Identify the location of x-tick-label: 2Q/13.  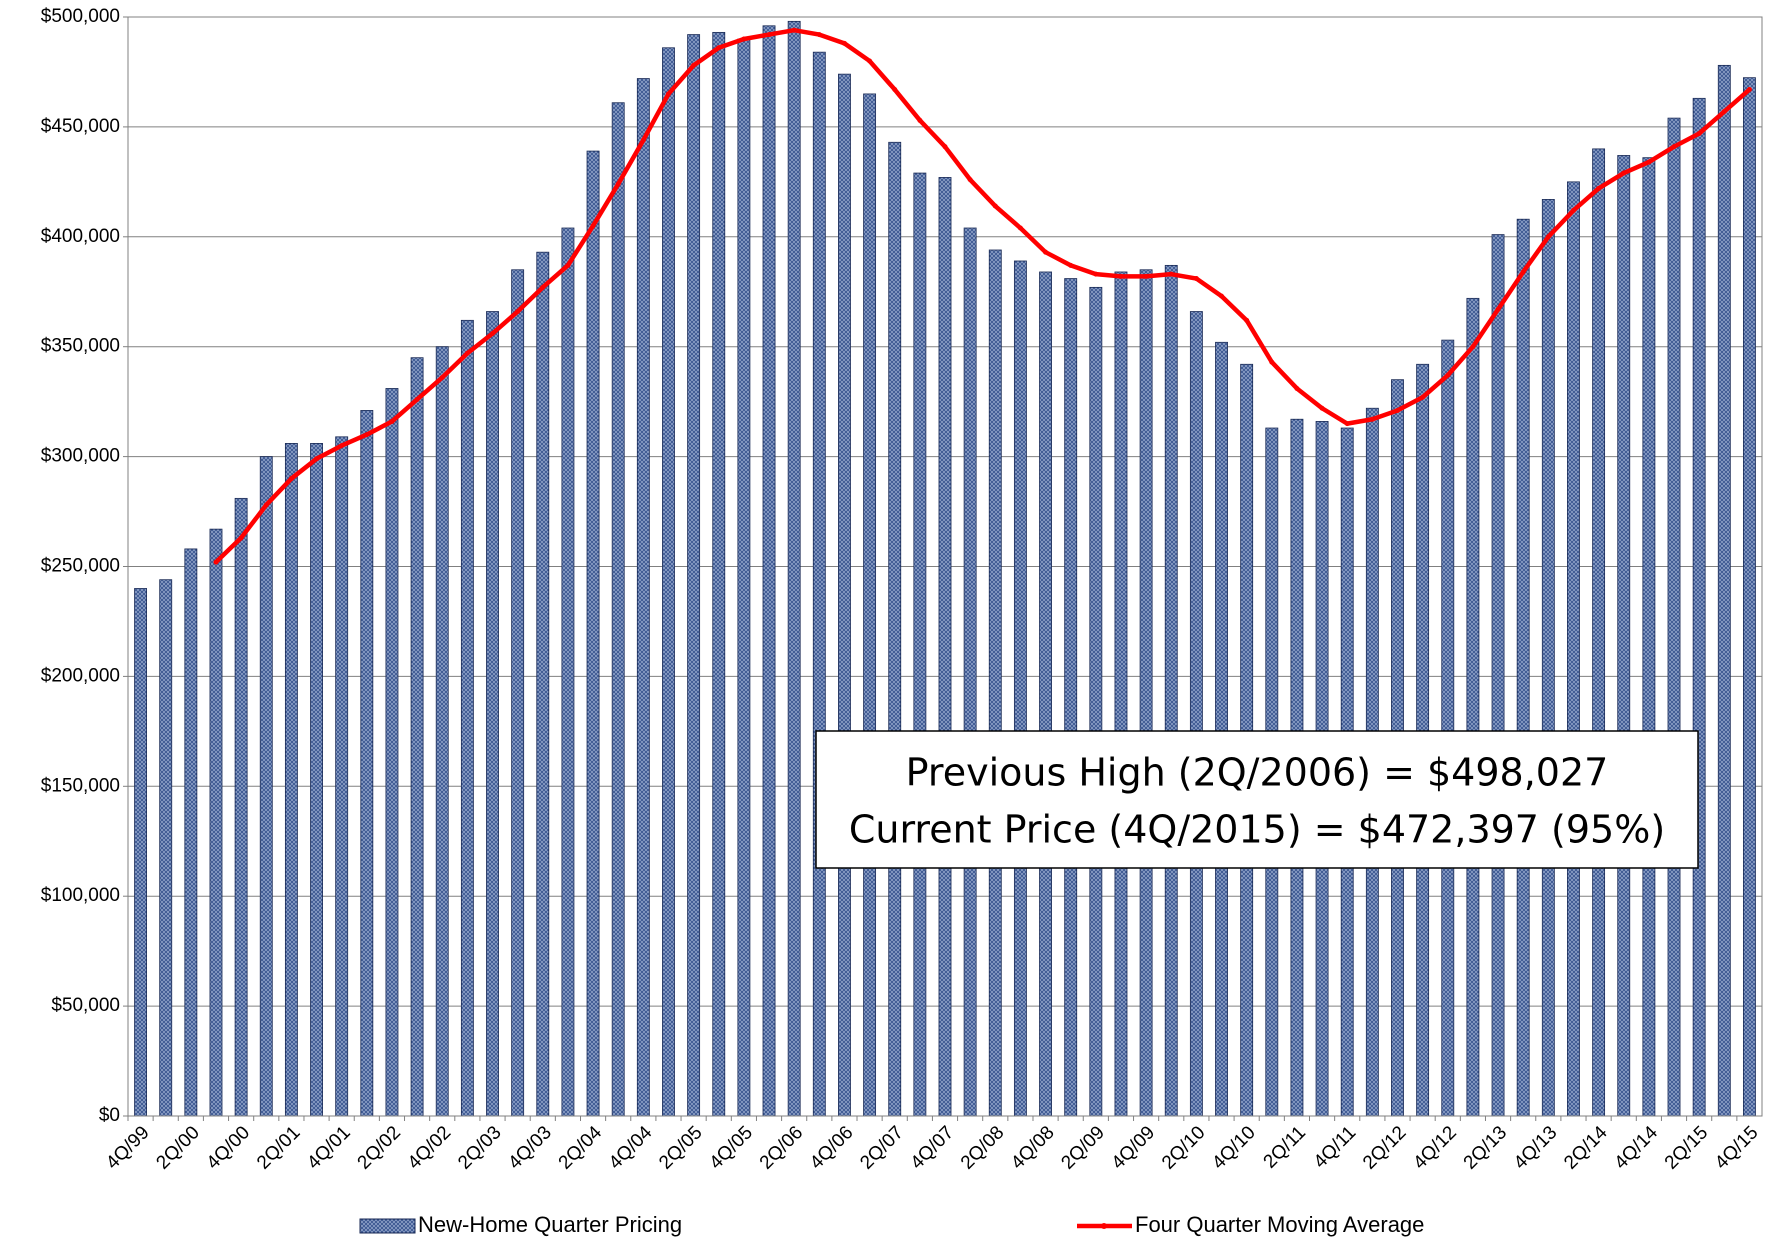
(1485, 1147).